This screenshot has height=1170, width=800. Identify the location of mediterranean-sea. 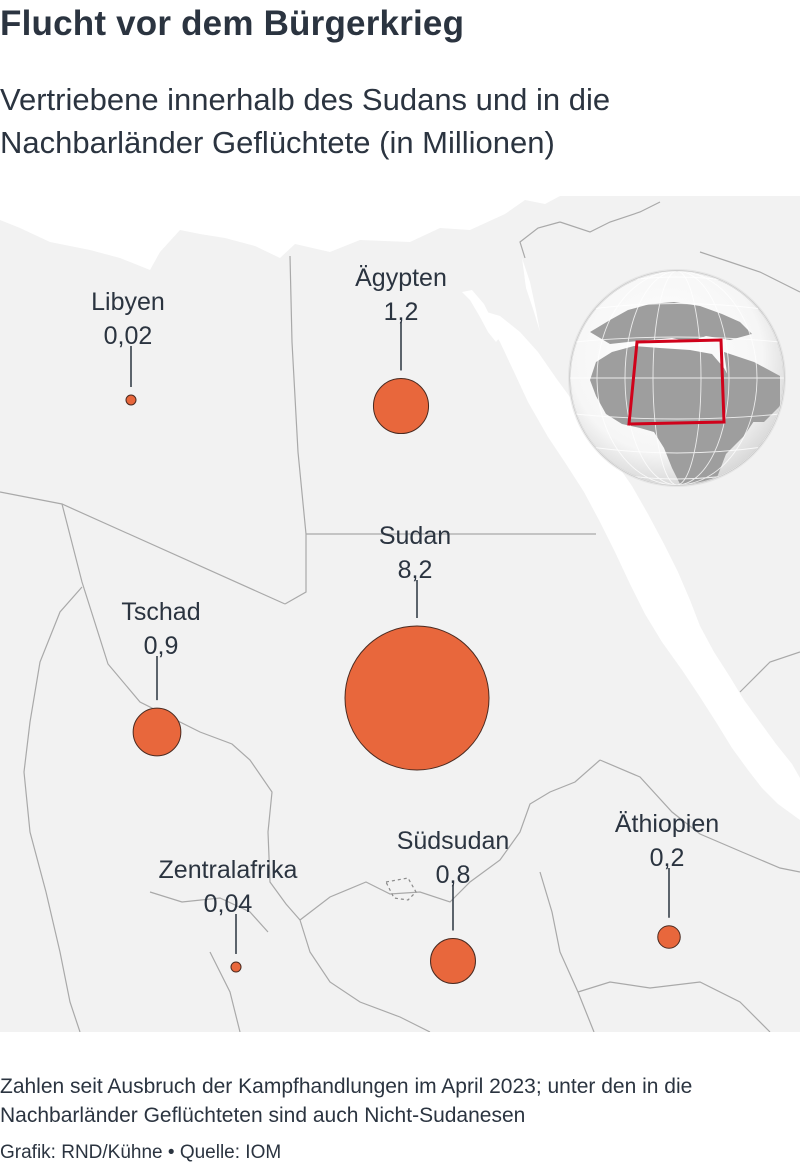
(400, 231).